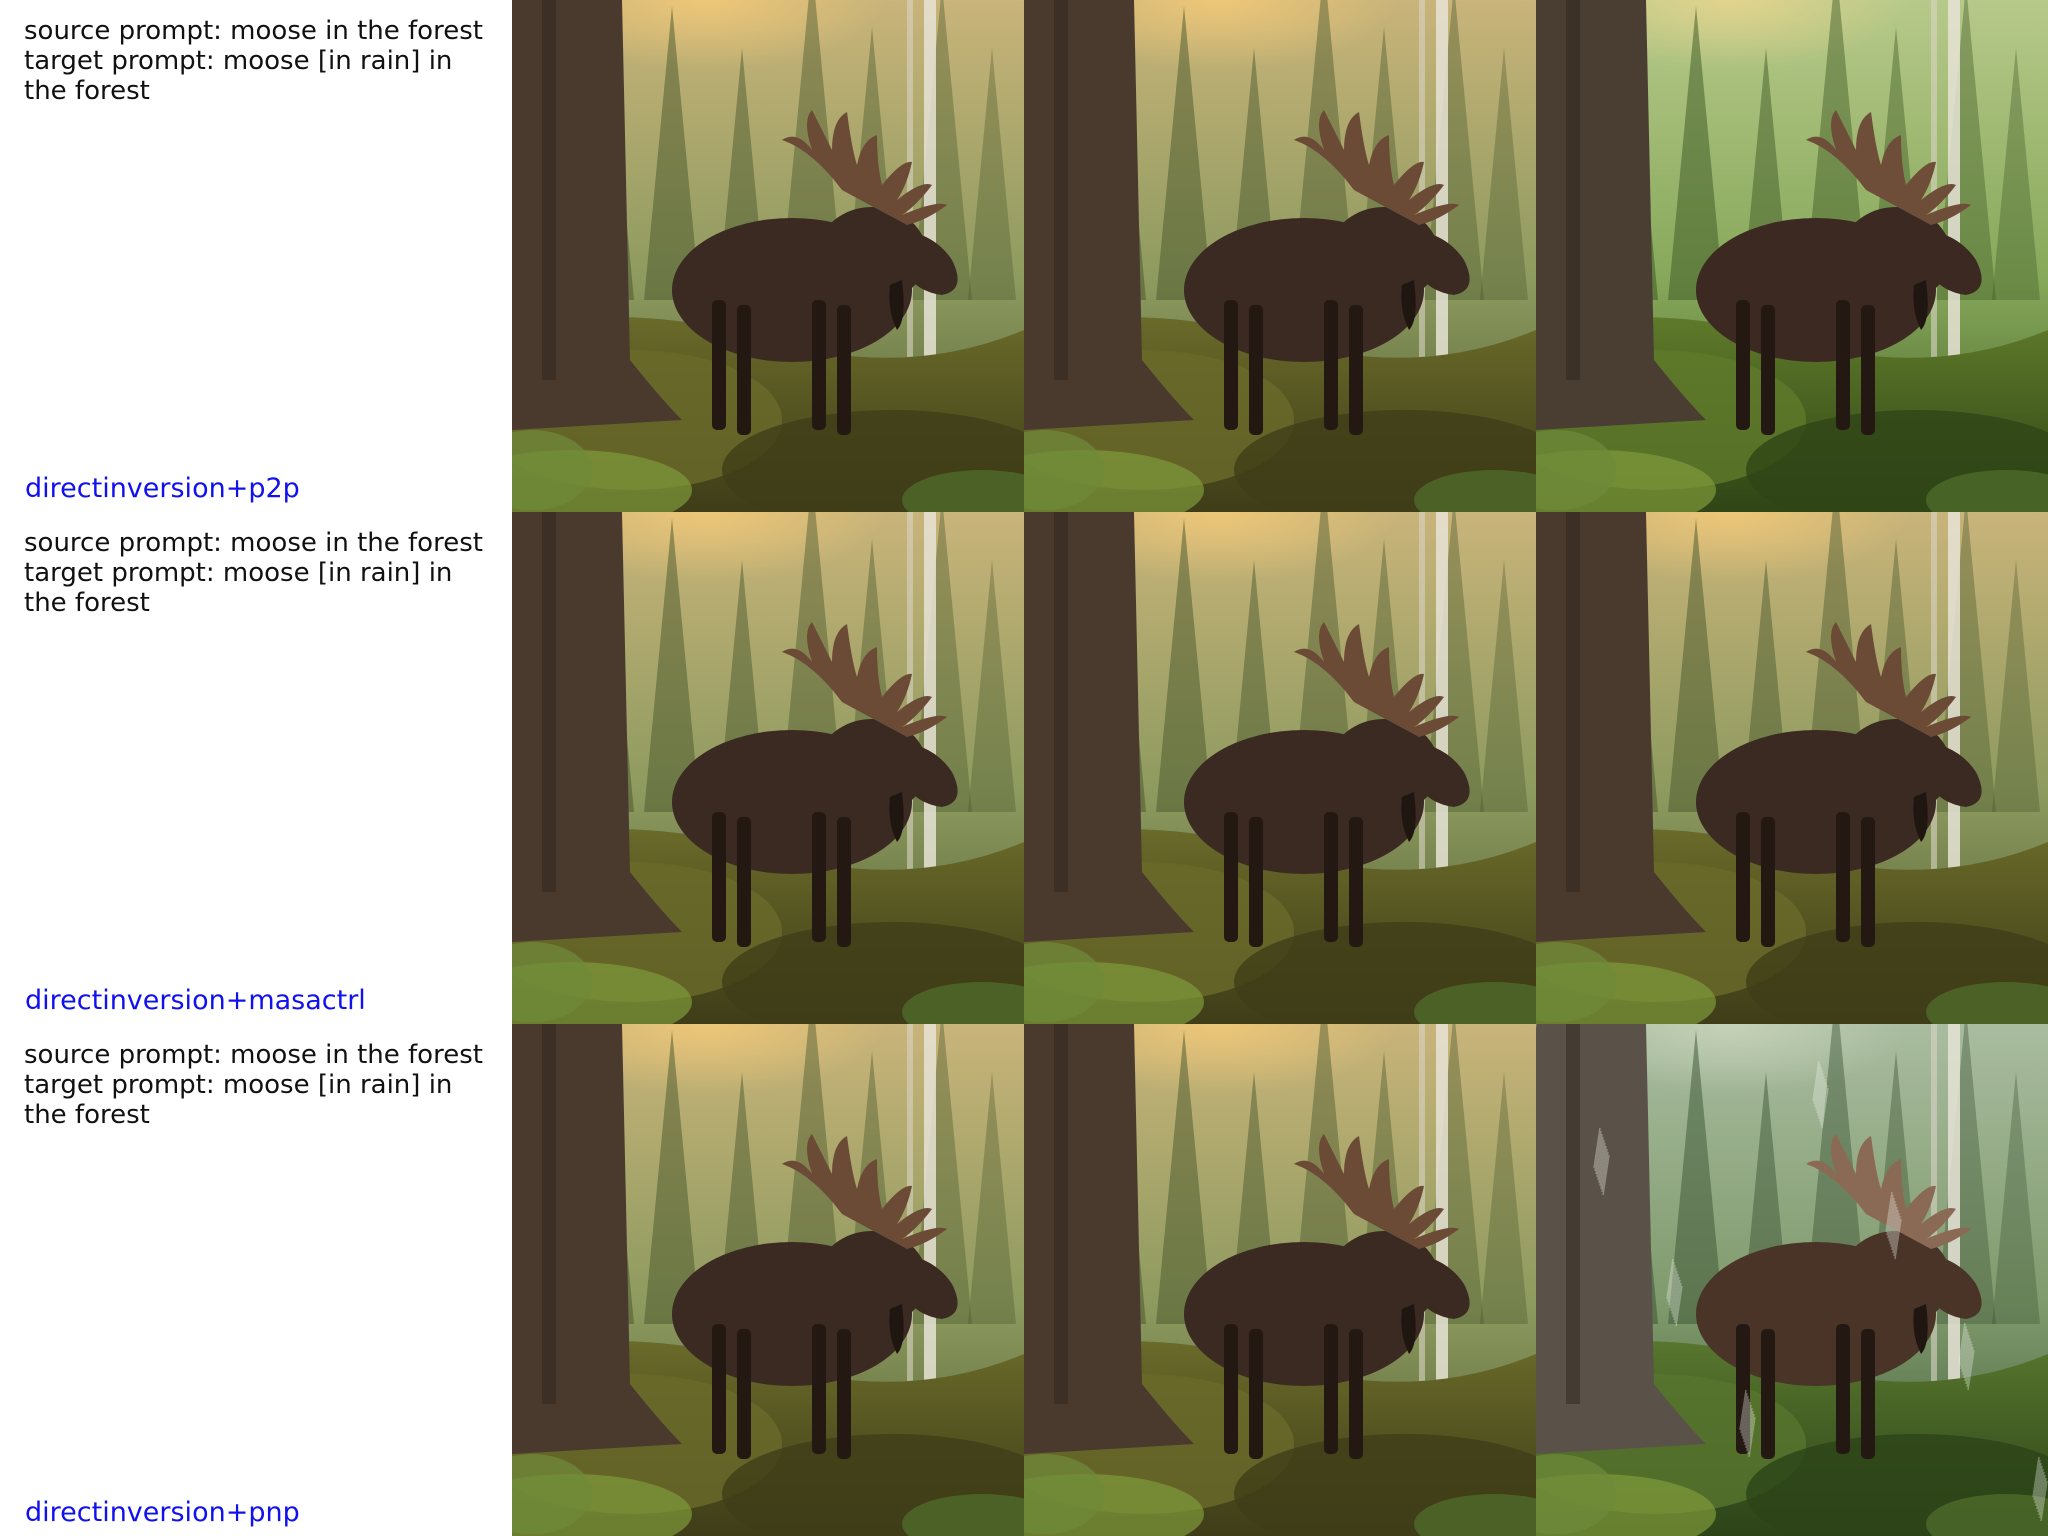  I want to click on rain-streaks, so click(1792, 1273).